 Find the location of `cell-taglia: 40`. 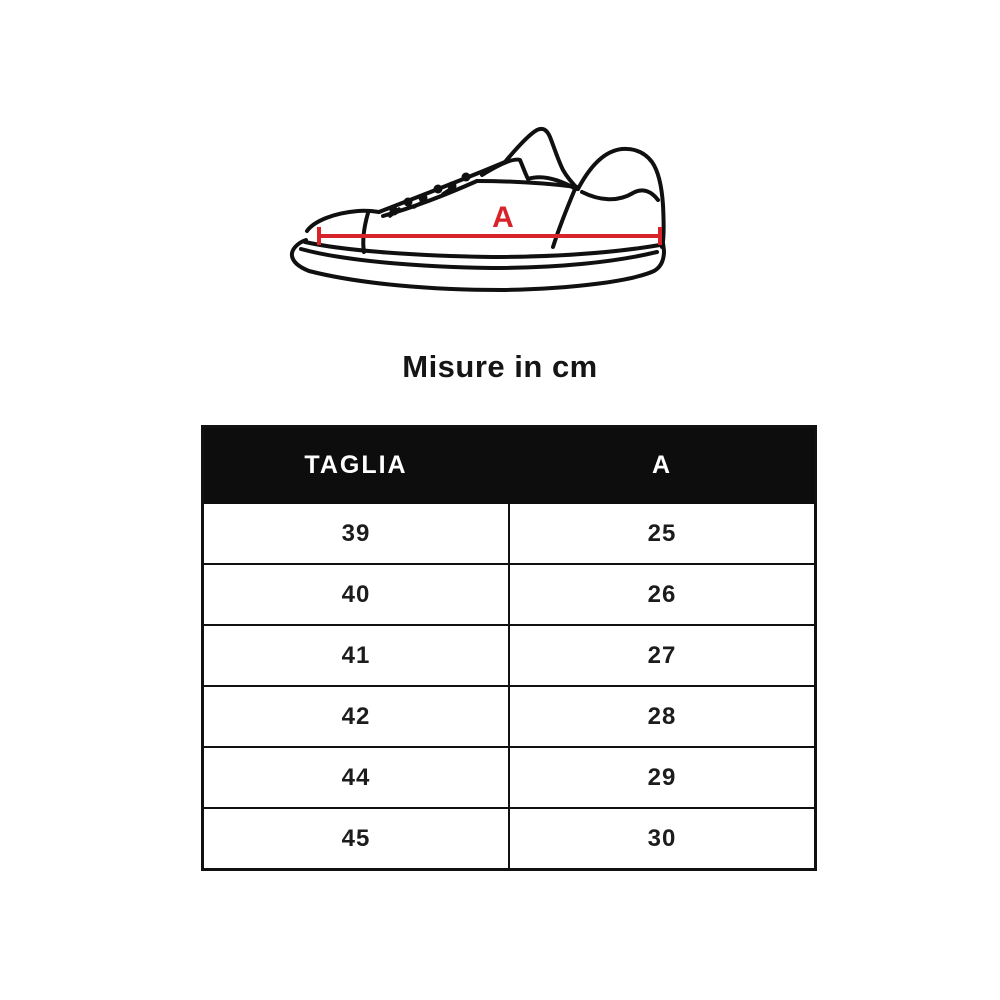

cell-taglia: 40 is located at coordinates (355, 594).